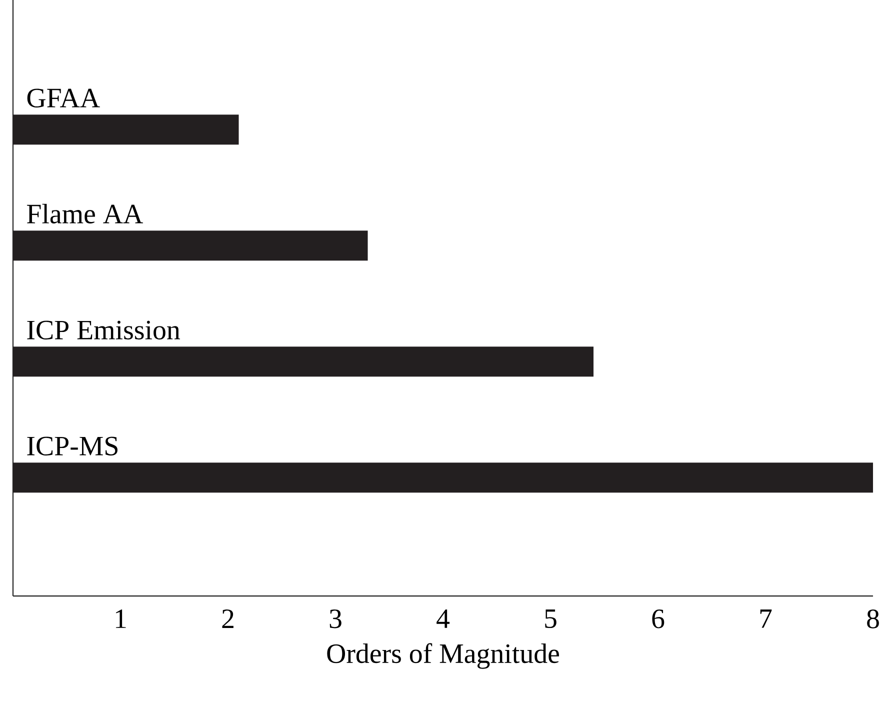 This screenshot has height=706, width=887. What do you see at coordinates (84, 214) in the screenshot?
I see `y-tick-label: Flame AA` at bounding box center [84, 214].